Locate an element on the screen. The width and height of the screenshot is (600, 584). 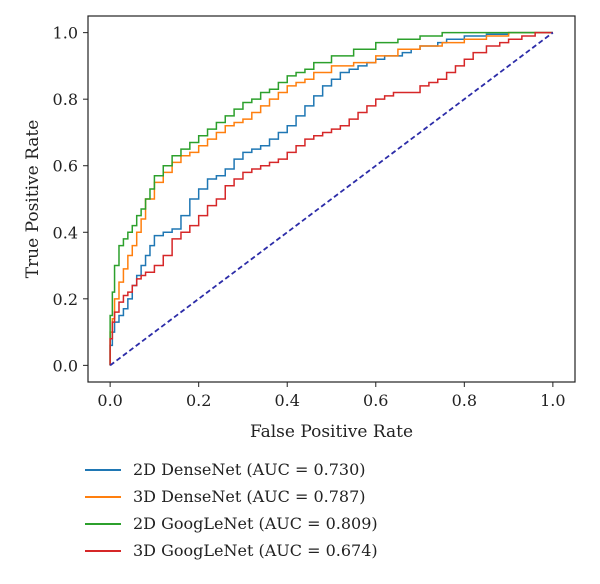
x-tick-label: 1.0 is located at coordinates (552, 400).